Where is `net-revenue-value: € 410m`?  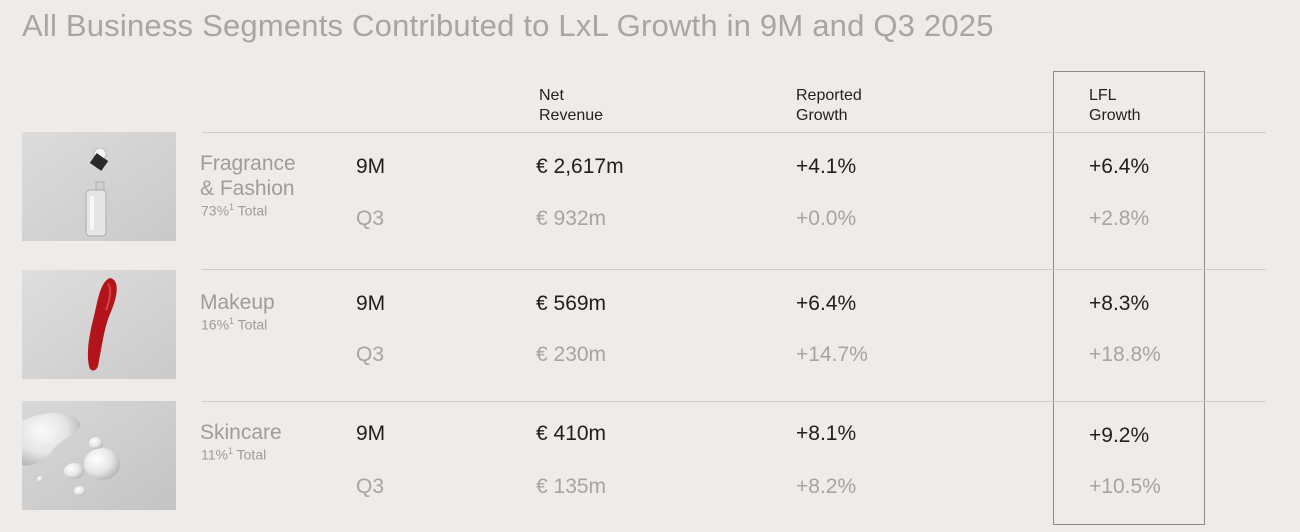
net-revenue-value: € 410m is located at coordinates (571, 433).